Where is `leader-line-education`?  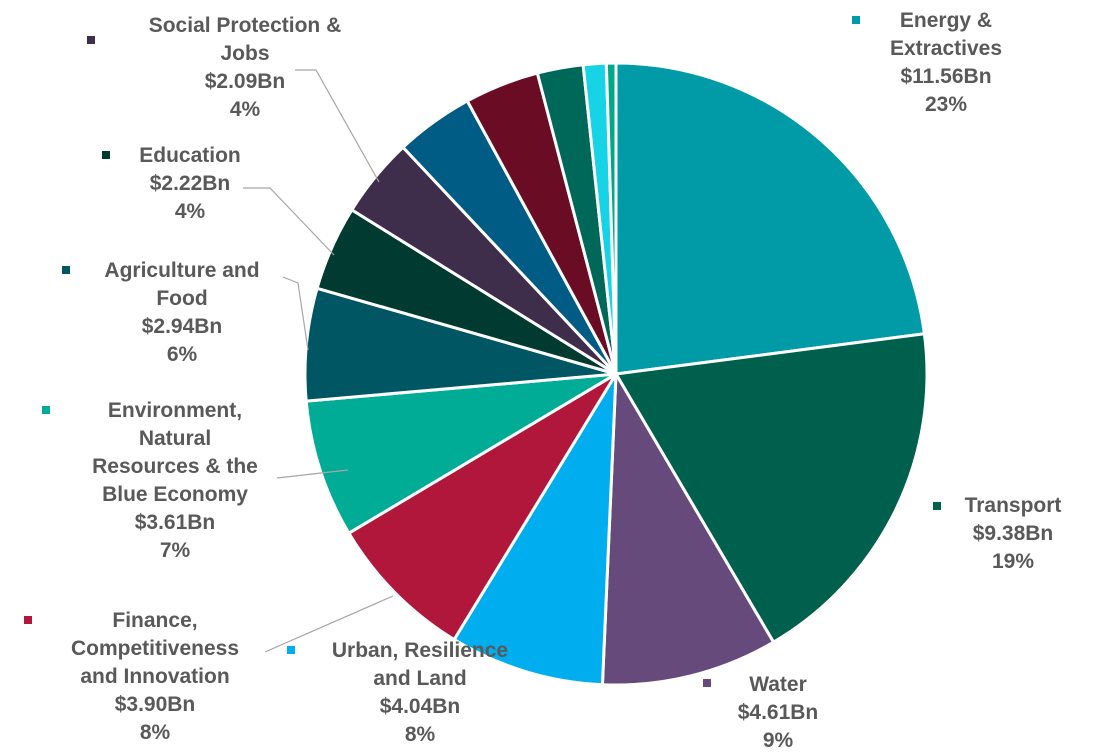
leader-line-education is located at coordinates (289, 221).